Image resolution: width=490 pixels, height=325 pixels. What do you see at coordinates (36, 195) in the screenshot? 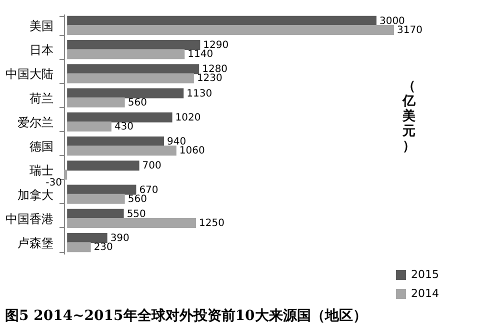
I see `y-tick-label: 加拿大` at bounding box center [36, 195].